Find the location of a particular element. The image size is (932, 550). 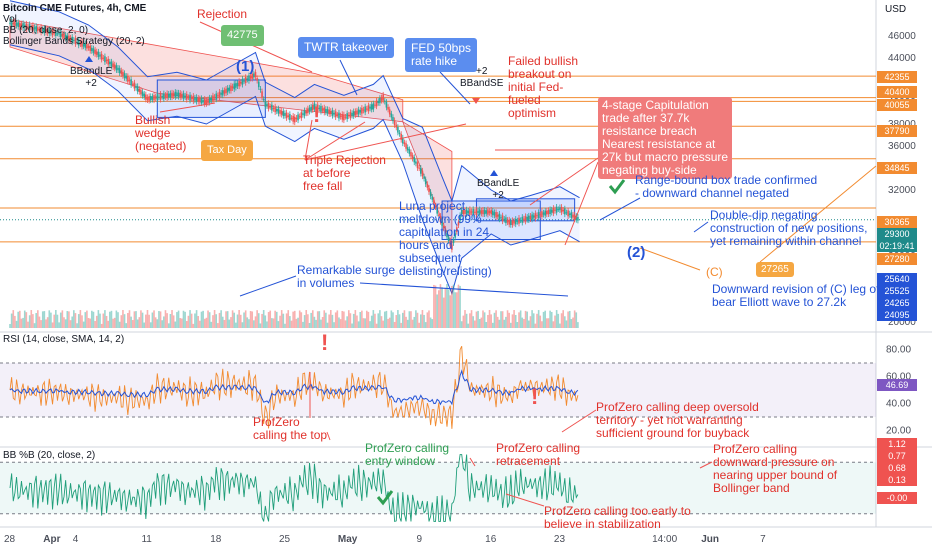

time-tick-Apr: Apr is located at coordinates (51, 539).